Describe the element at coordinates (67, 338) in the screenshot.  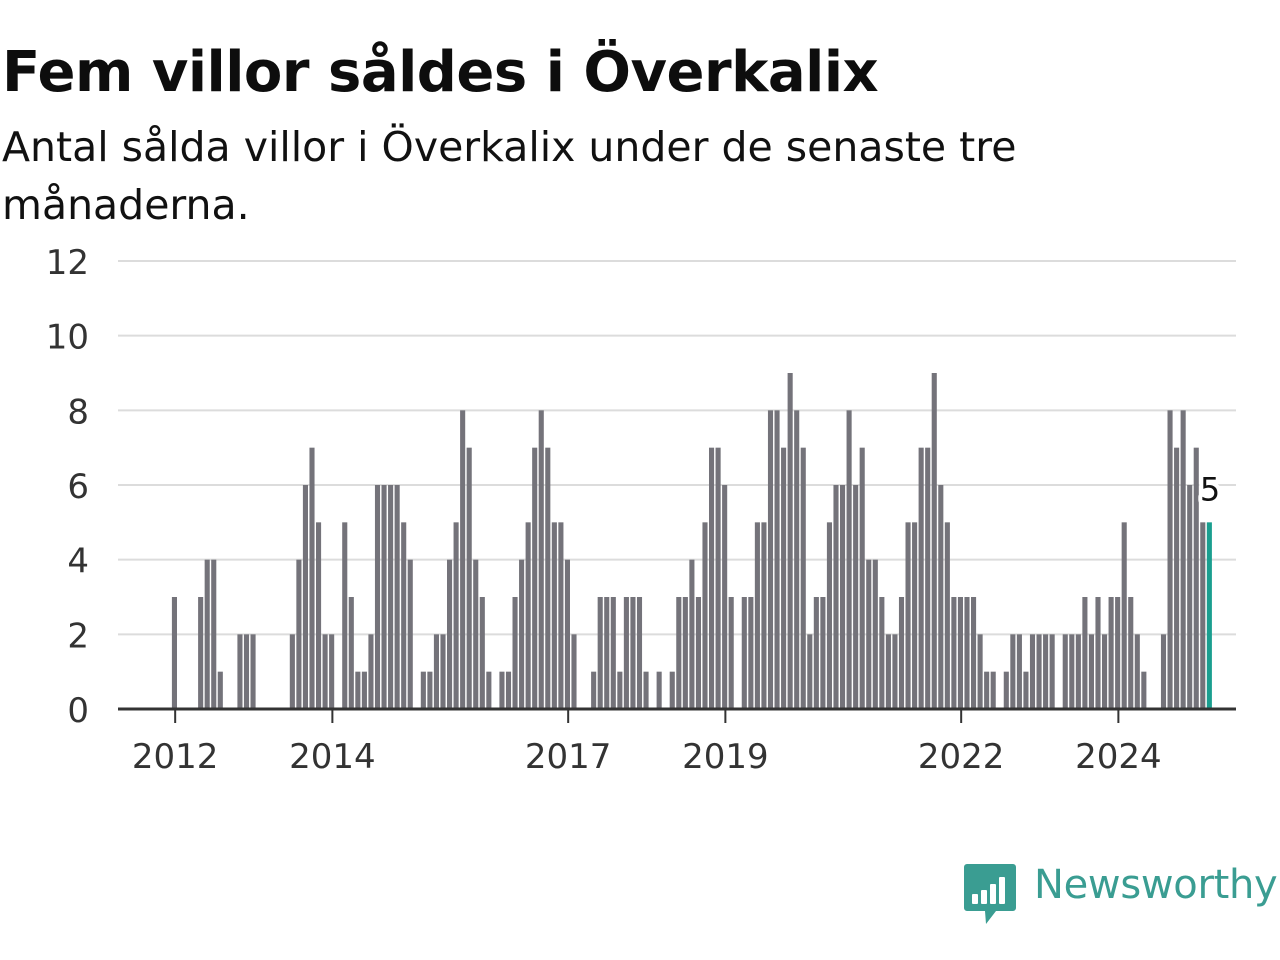
I see `y-tick-label: 10` at that location.